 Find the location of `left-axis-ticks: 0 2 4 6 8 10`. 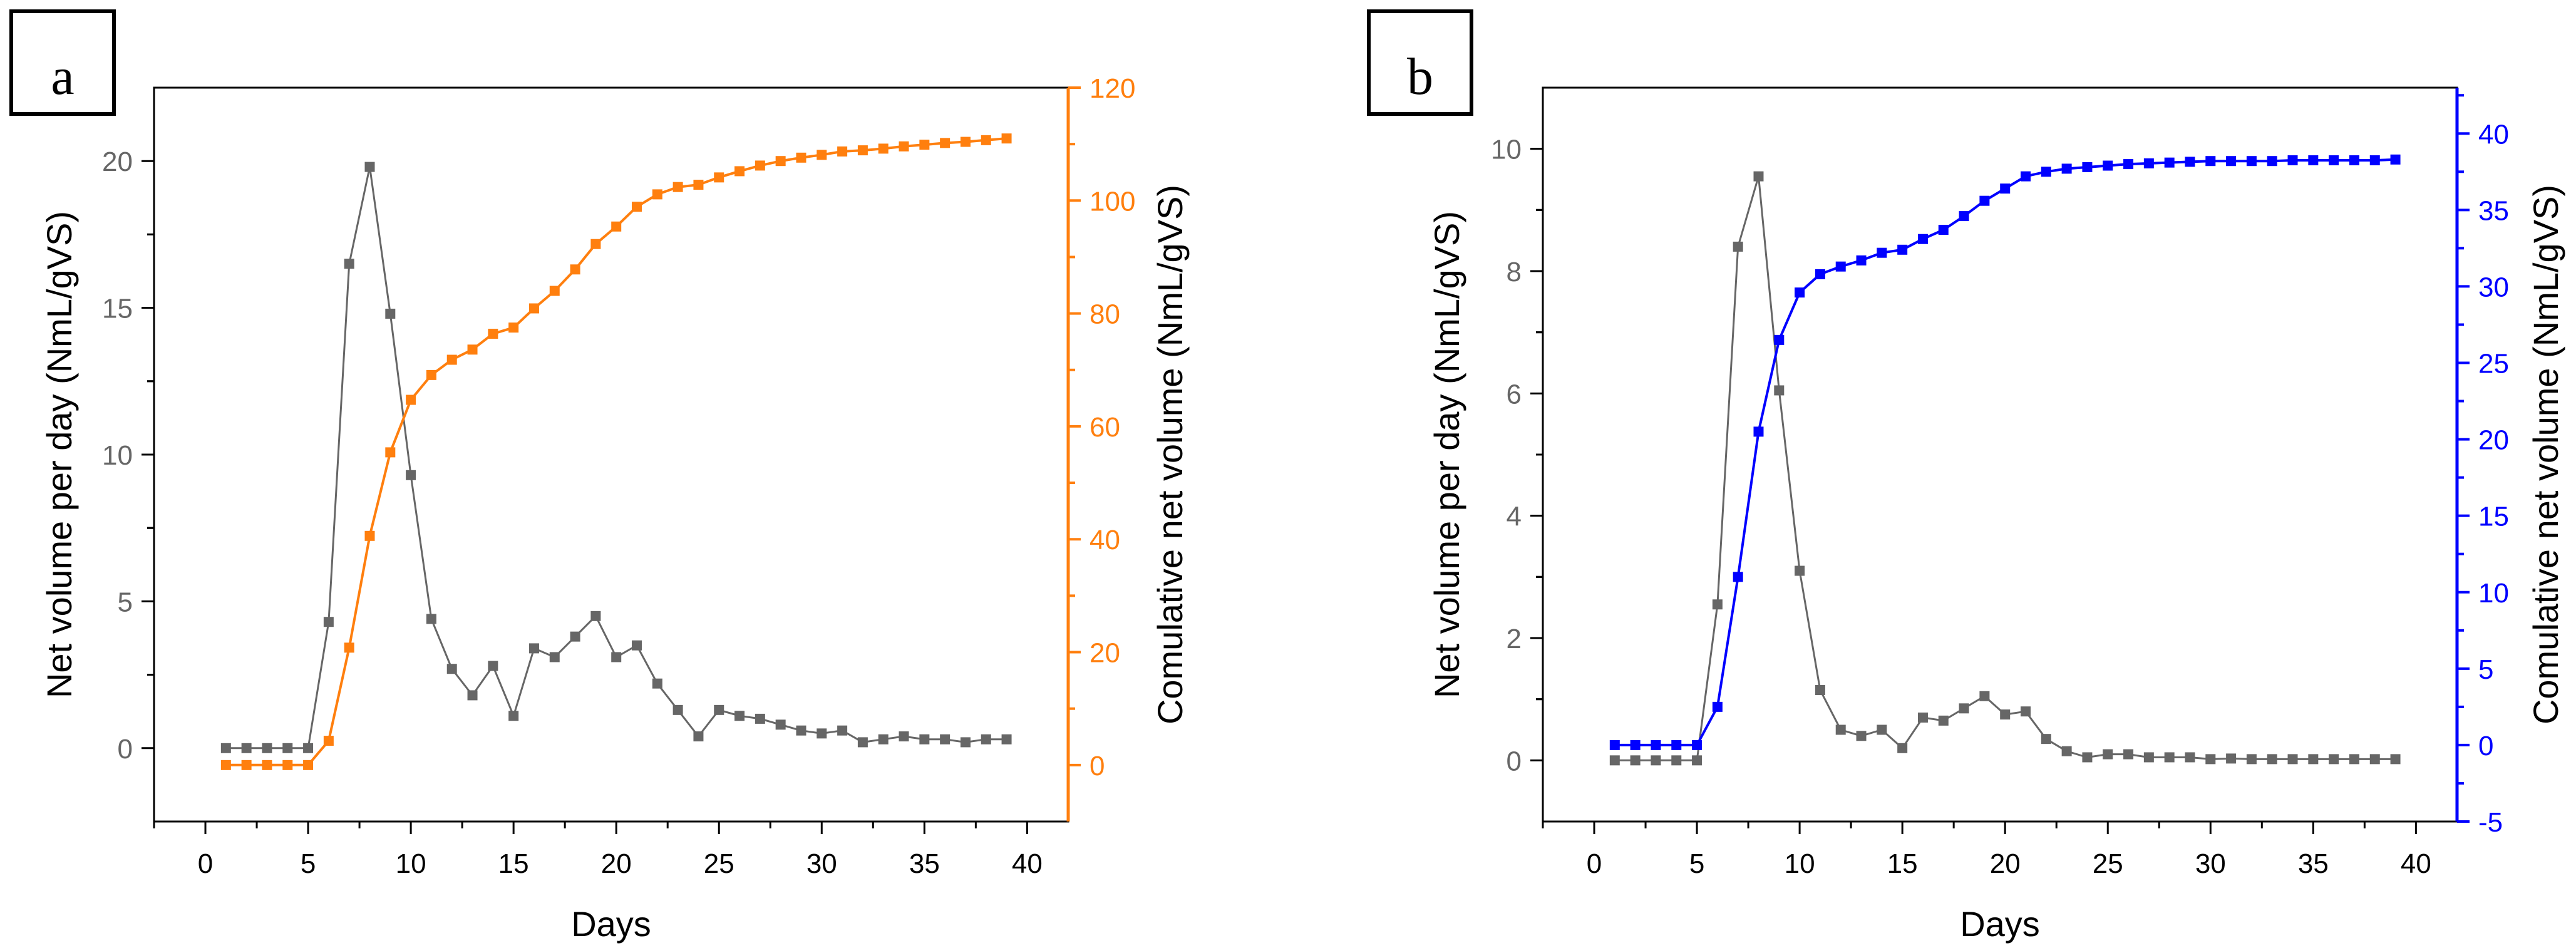

left-axis-ticks: 0 2 4 6 8 10 is located at coordinates (1517, 455).